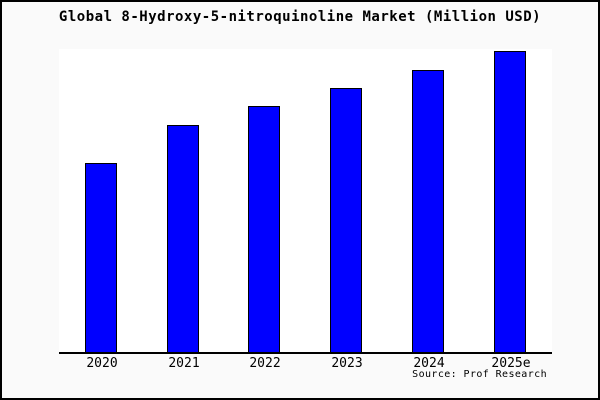 Image resolution: width=600 pixels, height=400 pixels. Describe the element at coordinates (428, 211) in the screenshot. I see `bar-2024` at that location.